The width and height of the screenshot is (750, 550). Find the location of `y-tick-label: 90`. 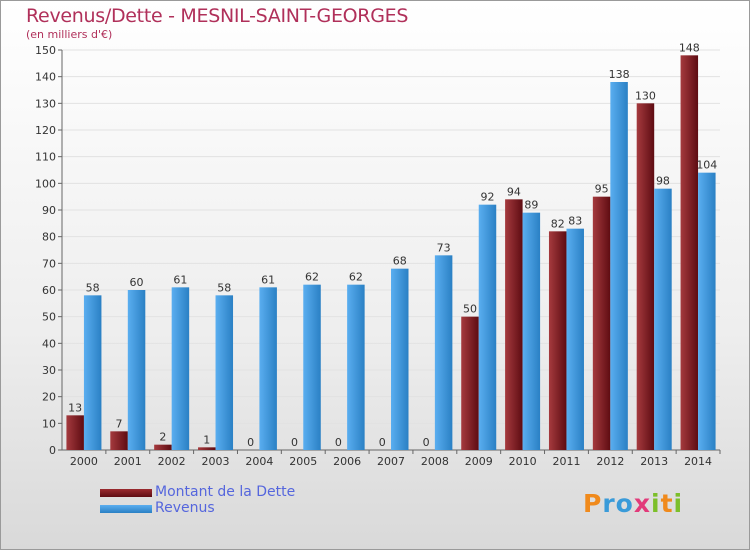

y-tick-label: 90 is located at coordinates (49, 210).